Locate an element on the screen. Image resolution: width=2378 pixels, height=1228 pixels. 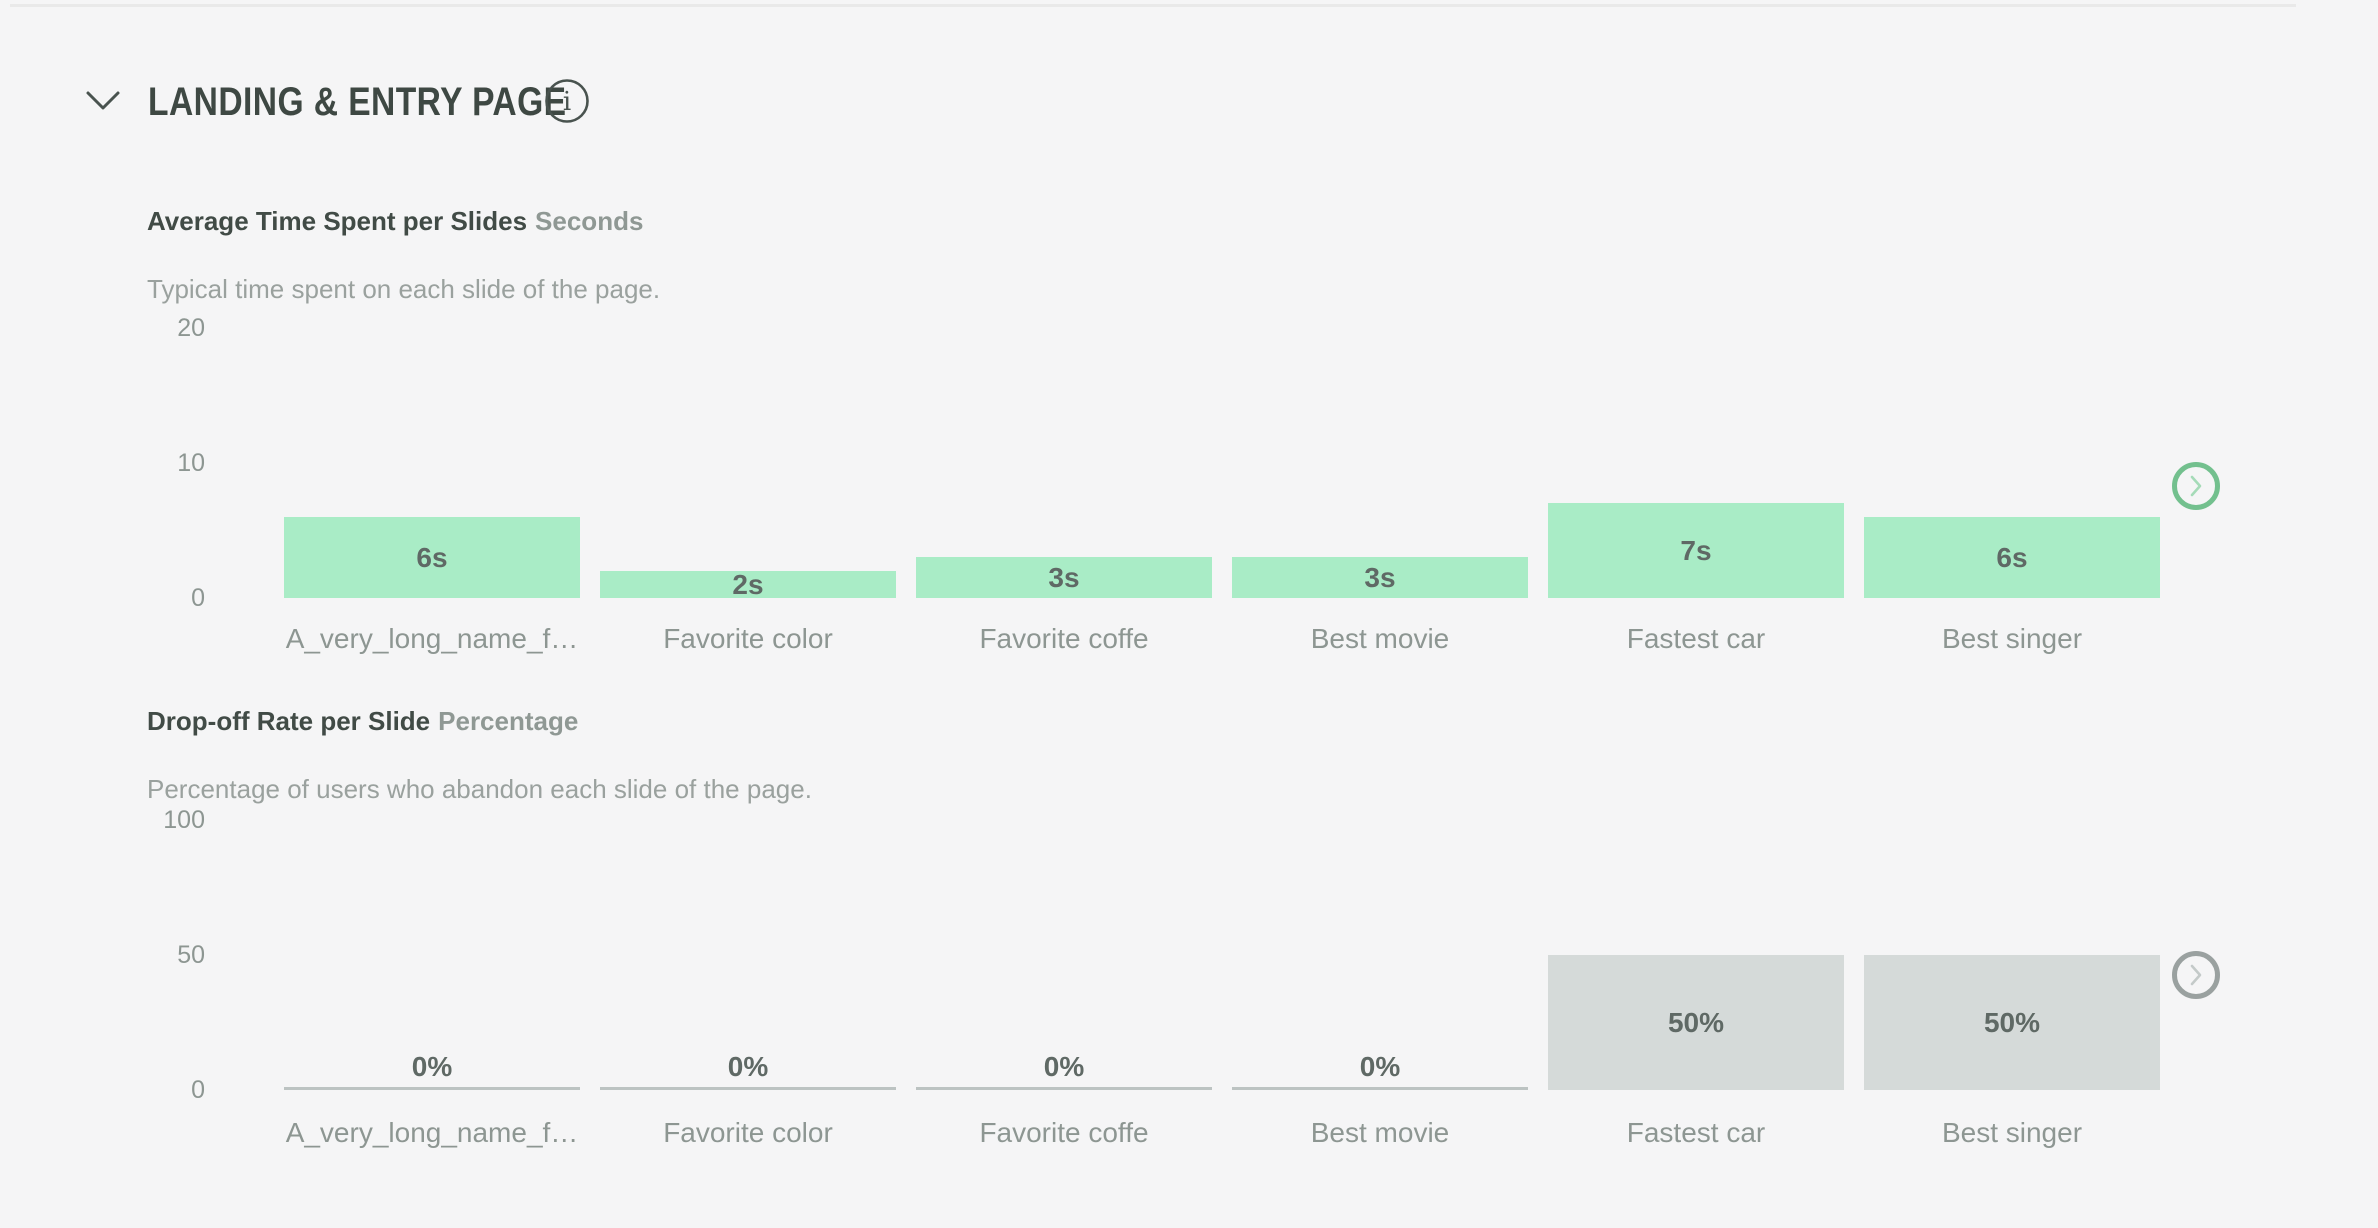
chart-title: Average Time Spent per Slides Seconds is located at coordinates (395, 221).